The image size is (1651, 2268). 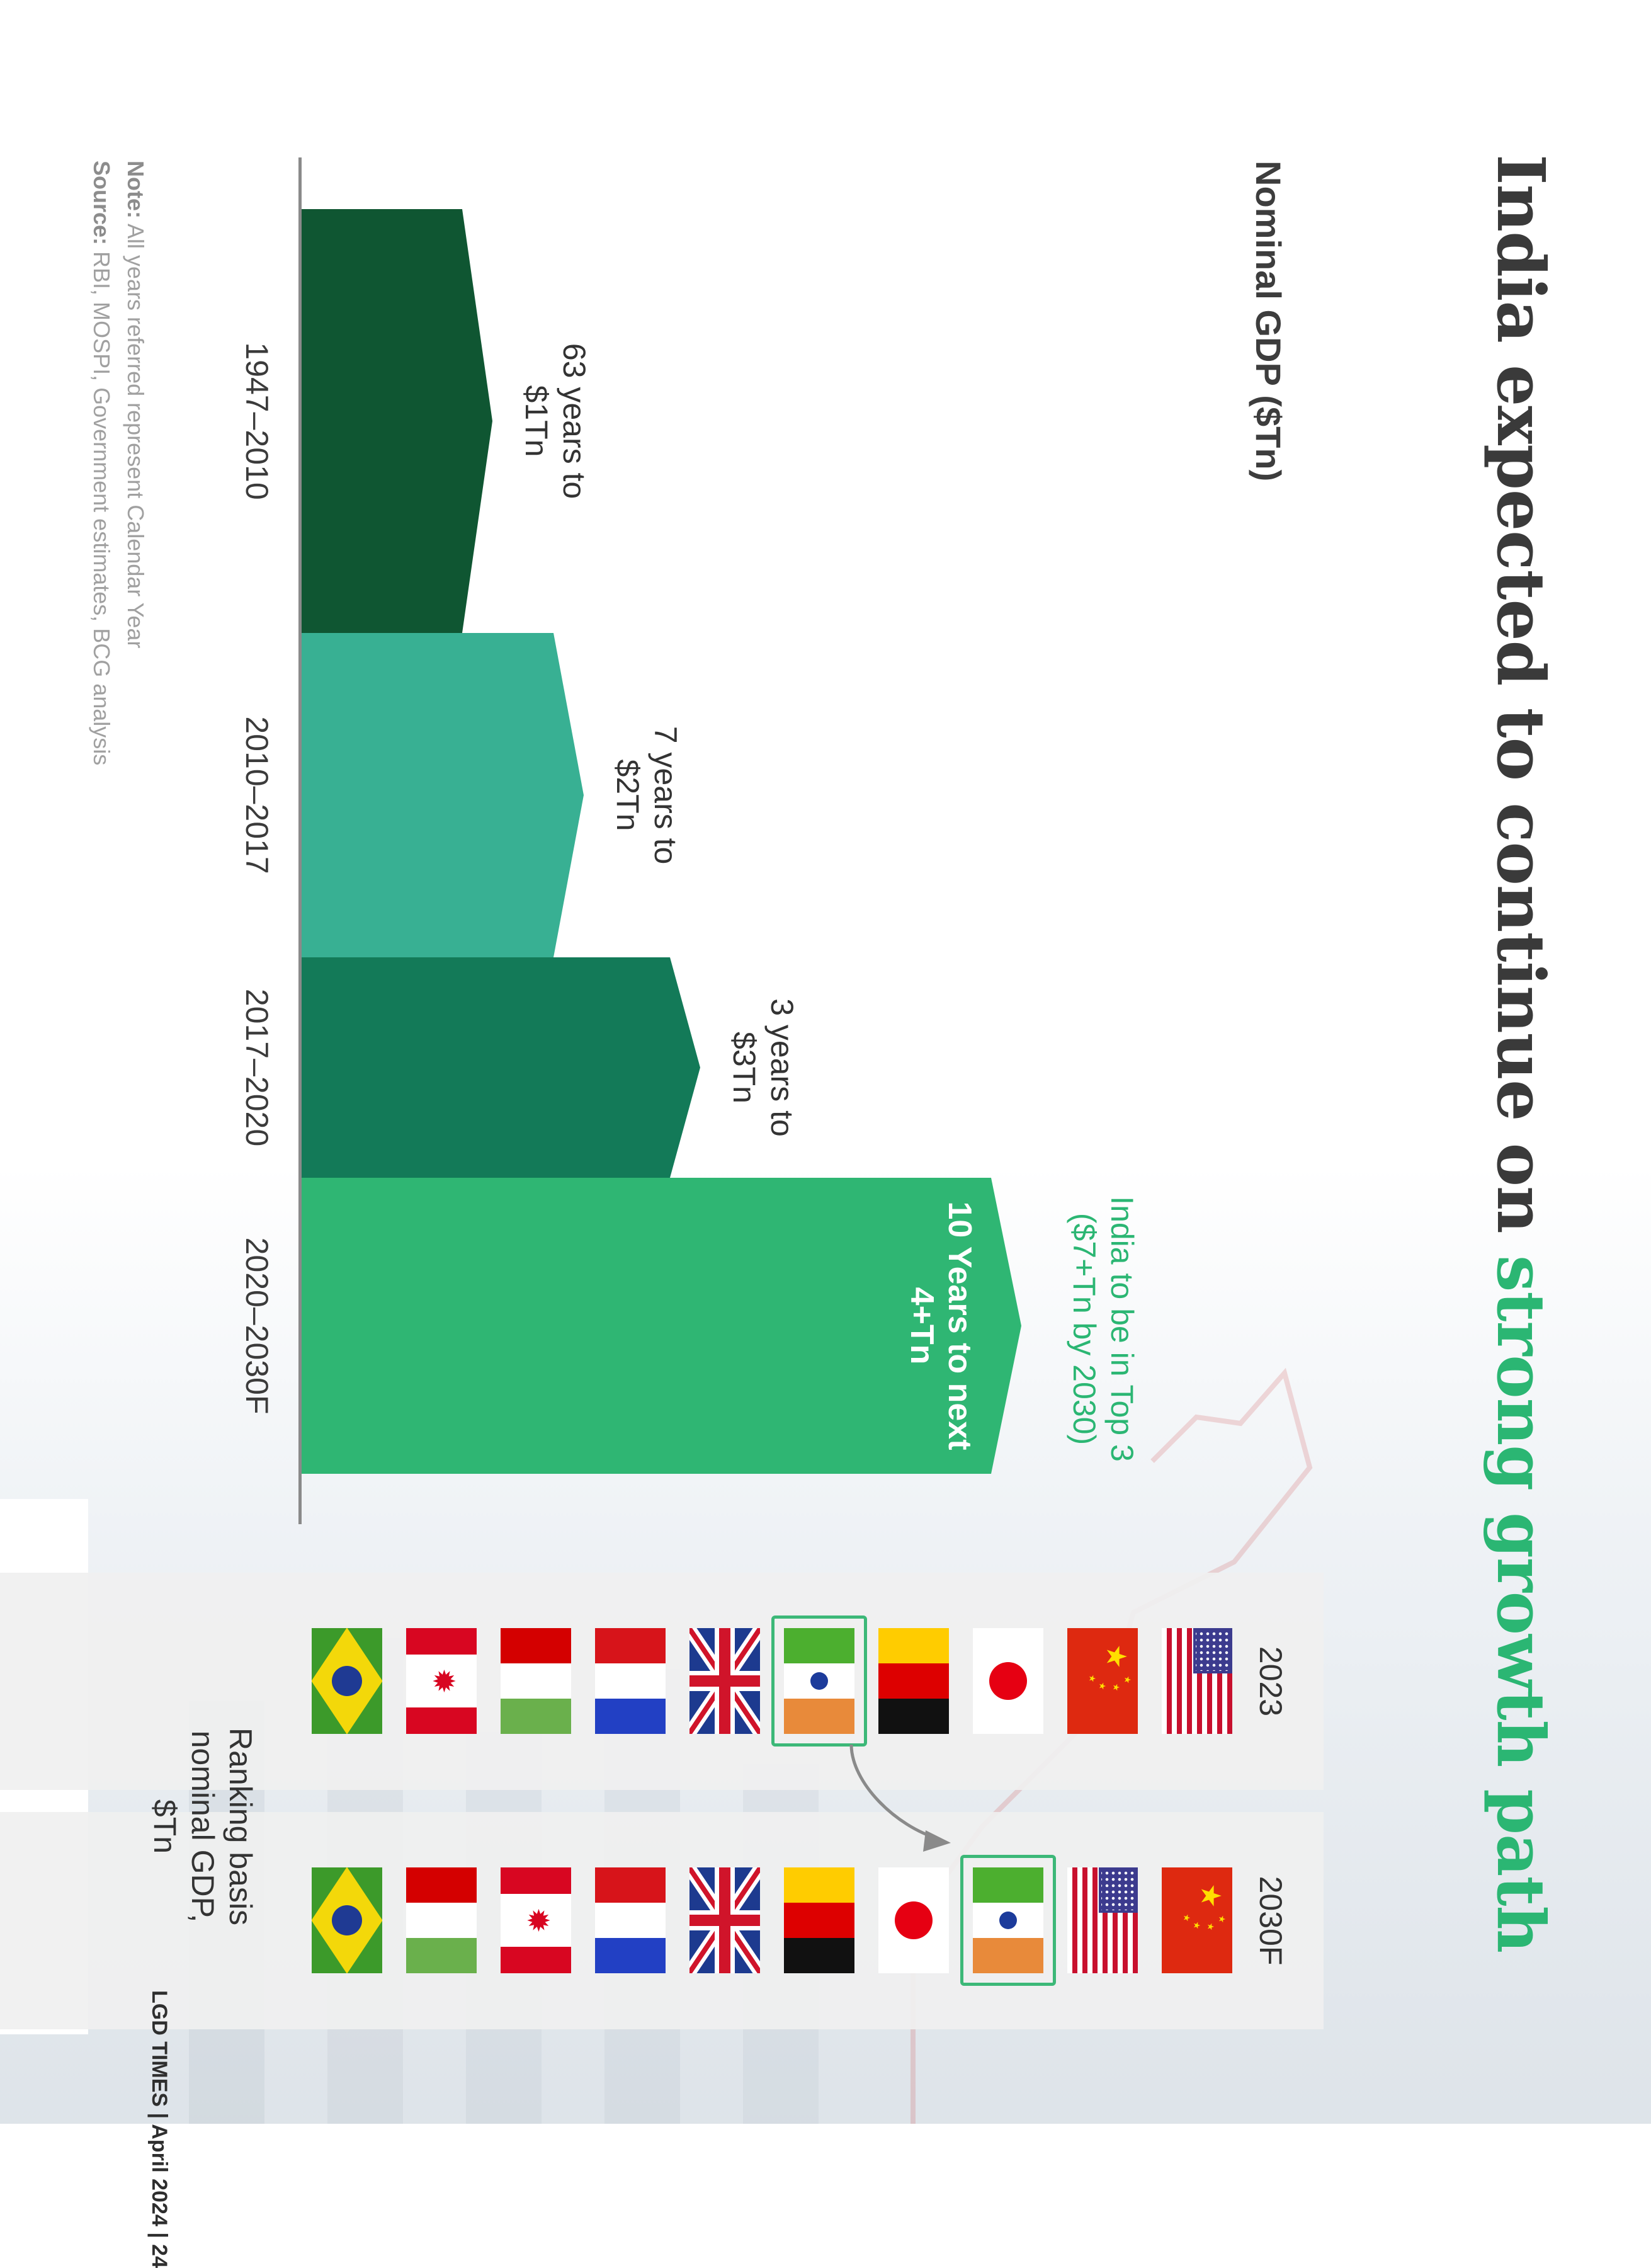 What do you see at coordinates (159, 2129) in the screenshot?
I see `page-footer: LGD TIMES | April 2024 | 24` at bounding box center [159, 2129].